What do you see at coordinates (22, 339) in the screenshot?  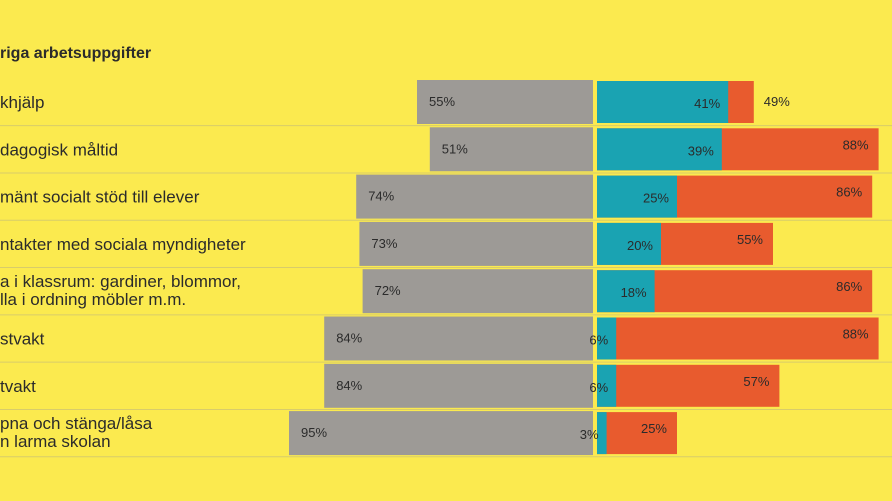 I see `row-label: stvakt` at bounding box center [22, 339].